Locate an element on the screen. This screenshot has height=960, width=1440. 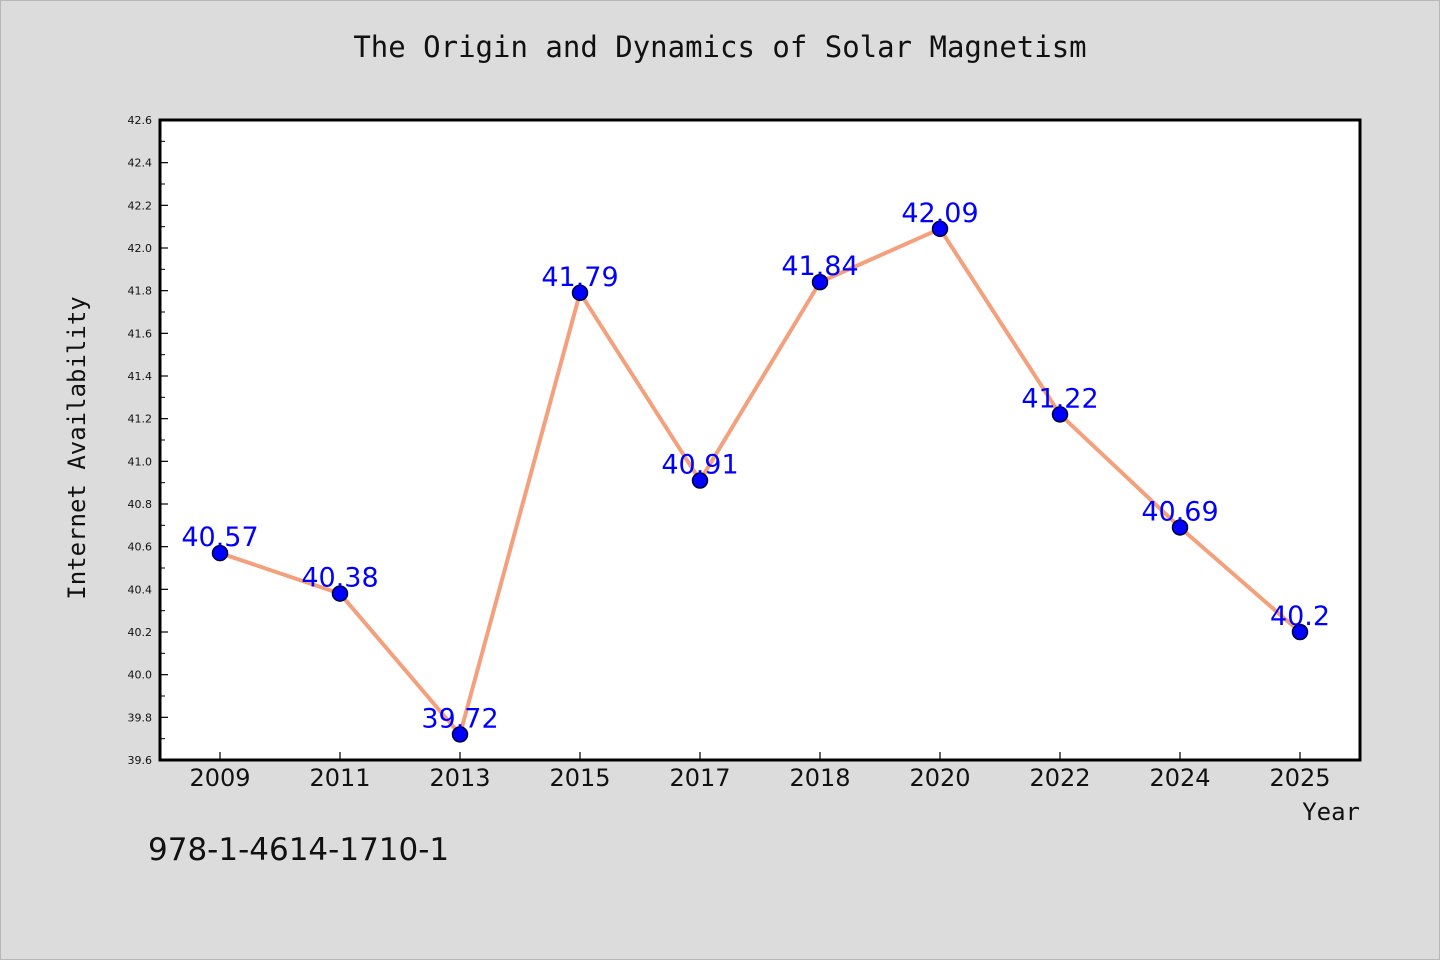
data-point-label: 40.57 is located at coordinates (219, 537).